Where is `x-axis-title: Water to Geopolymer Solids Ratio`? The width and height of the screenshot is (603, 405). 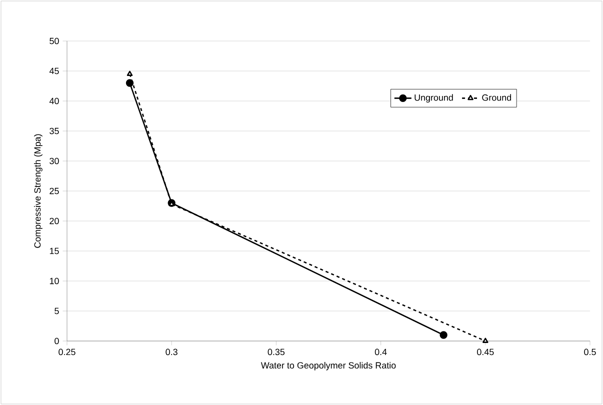 x-axis-title: Water to Geopolymer Solids Ratio is located at coordinates (328, 366).